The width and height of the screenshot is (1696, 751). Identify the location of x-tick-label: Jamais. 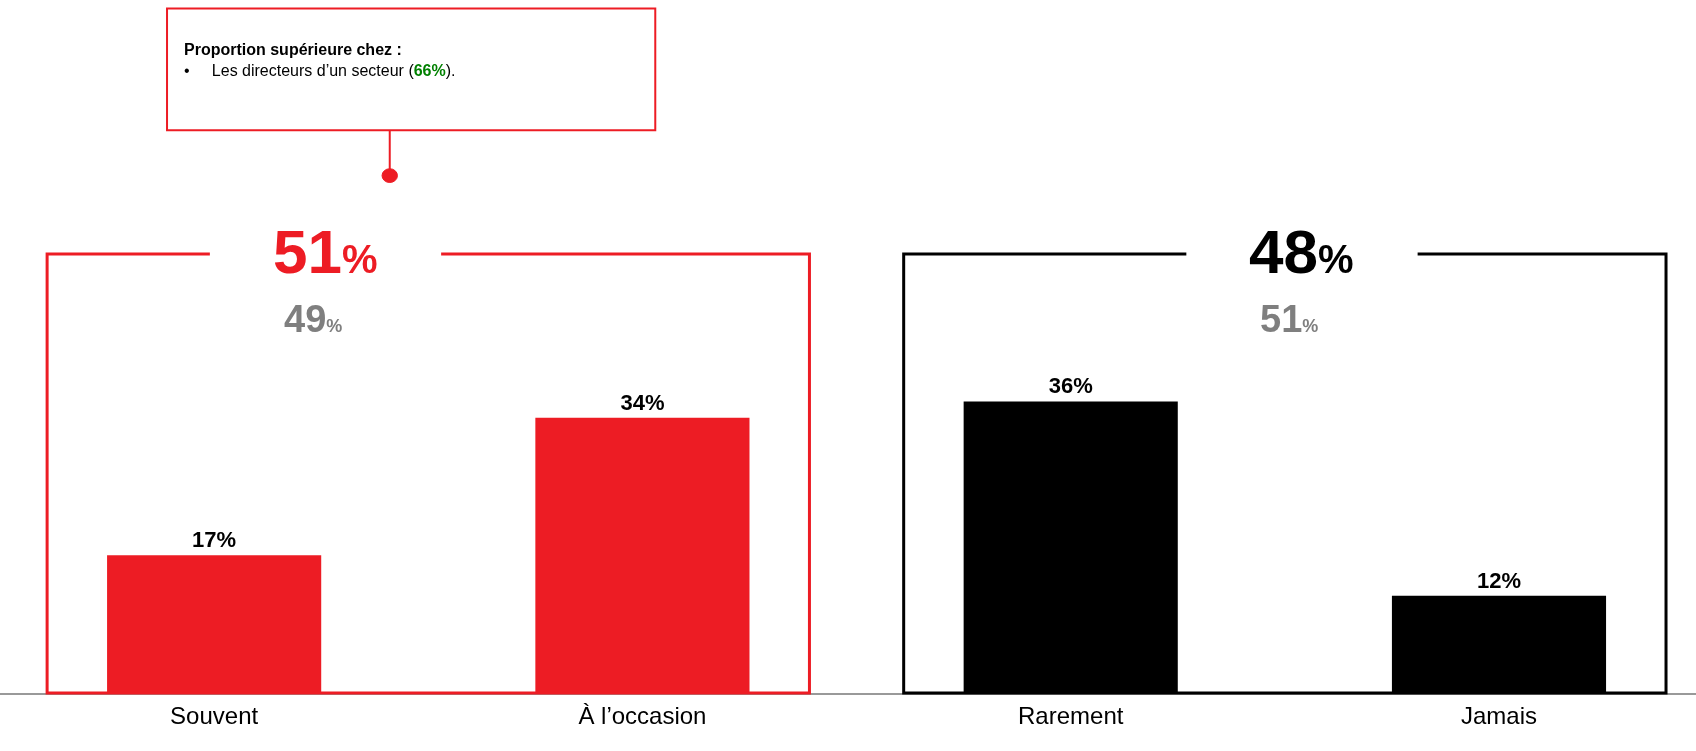
(1499, 715).